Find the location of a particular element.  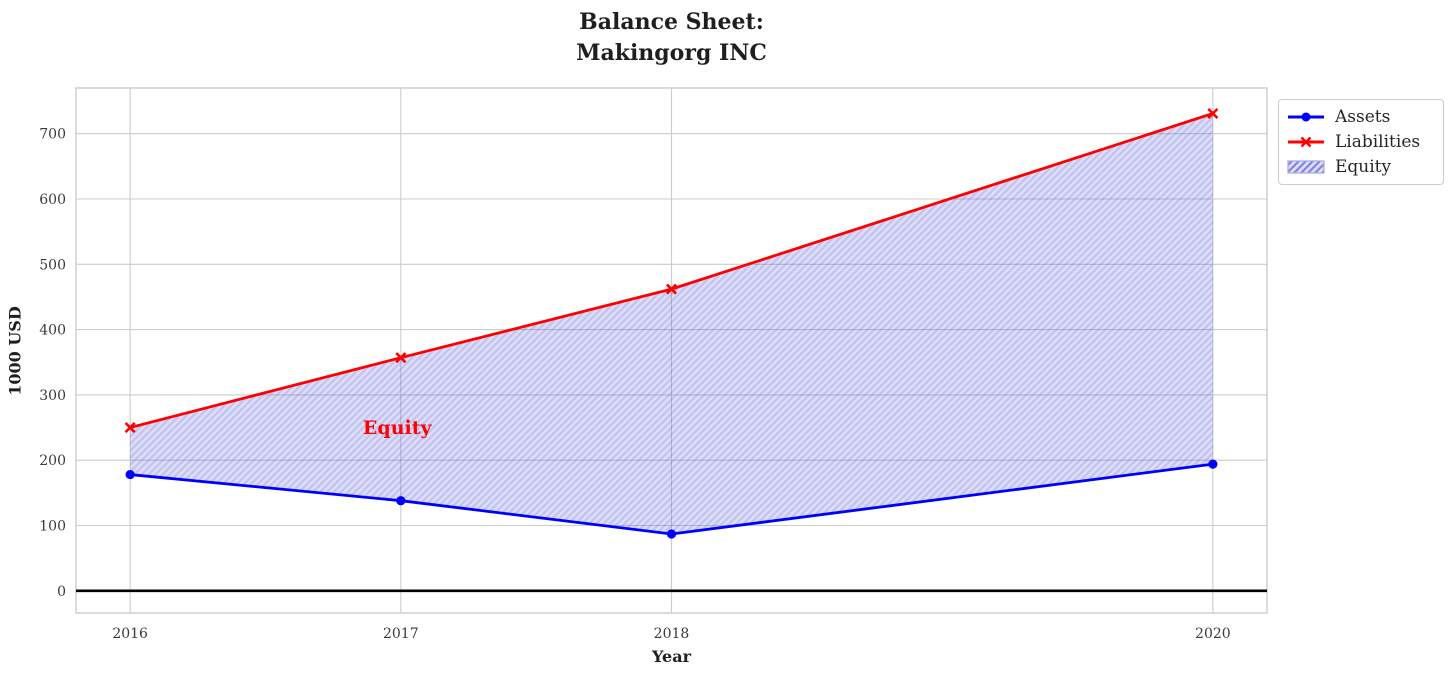

y-tick-label: 0 is located at coordinates (61, 592).